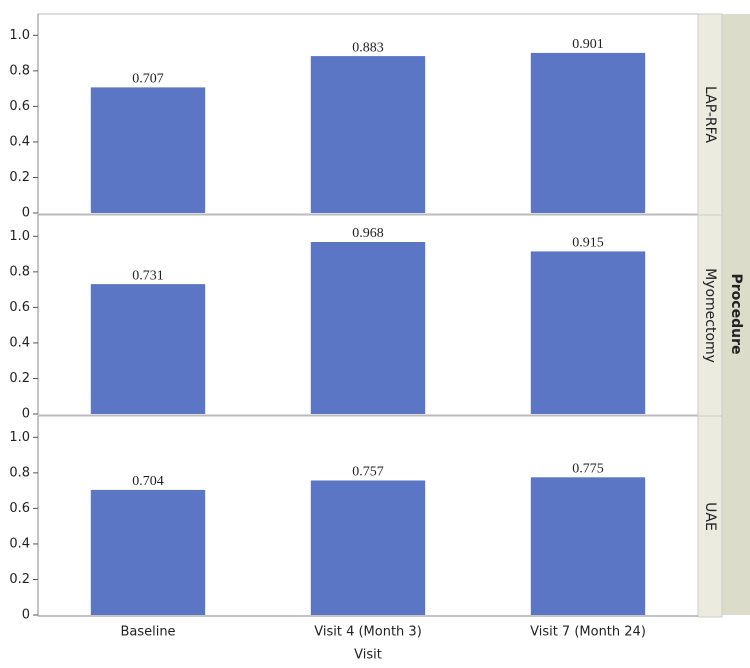 The width and height of the screenshot is (750, 668). Describe the element at coordinates (588, 469) in the screenshot. I see `value-label: 0.775` at that location.